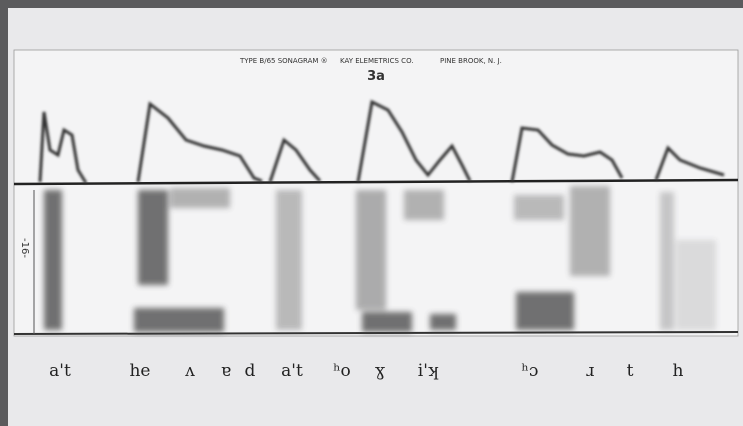  I want to click on phonetic-symbol: i'ʞ, so click(428, 371).